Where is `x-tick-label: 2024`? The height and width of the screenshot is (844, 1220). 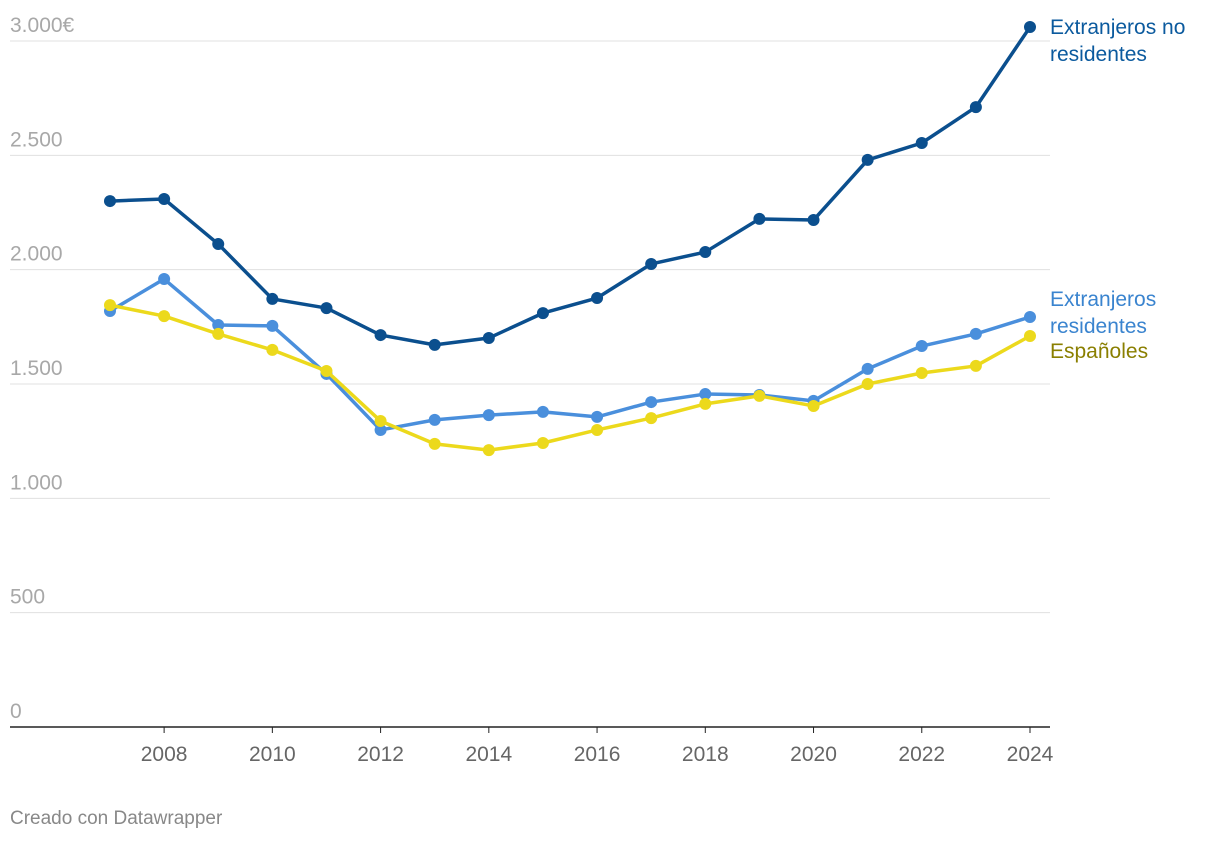 x-tick-label: 2024 is located at coordinates (1030, 754).